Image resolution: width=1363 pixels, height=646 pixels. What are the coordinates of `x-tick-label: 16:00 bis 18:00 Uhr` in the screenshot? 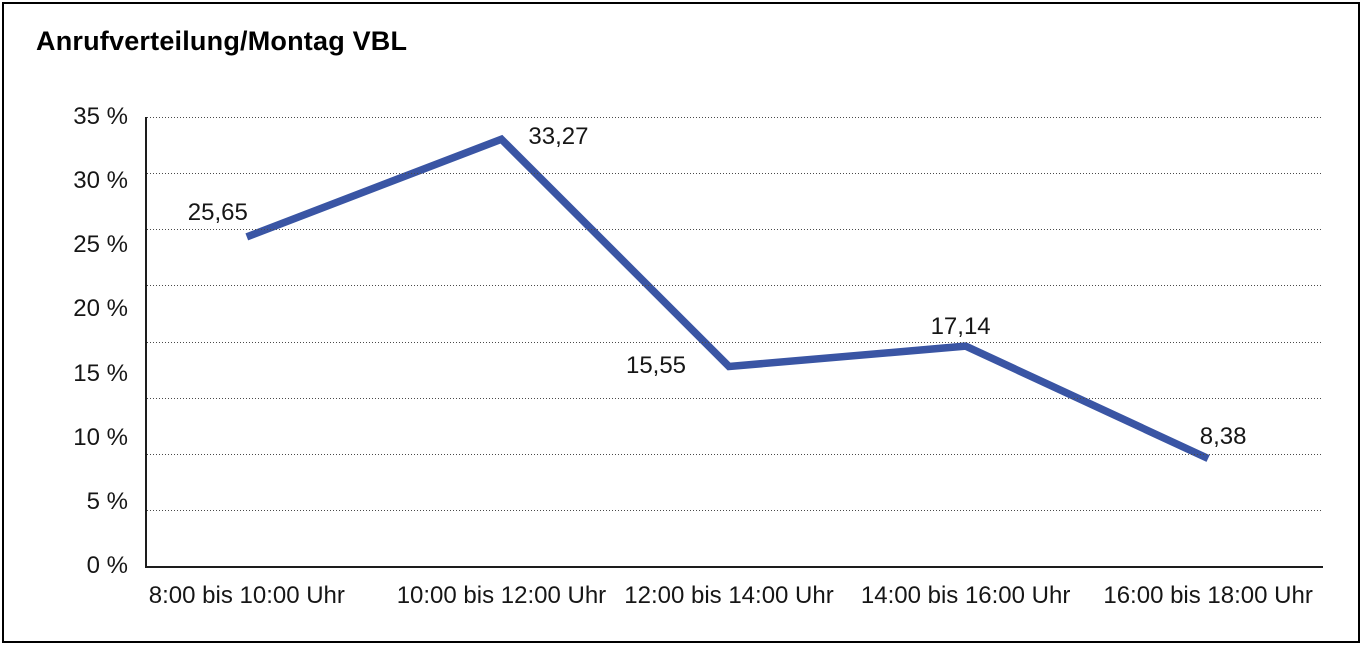 It's located at (1208, 595).